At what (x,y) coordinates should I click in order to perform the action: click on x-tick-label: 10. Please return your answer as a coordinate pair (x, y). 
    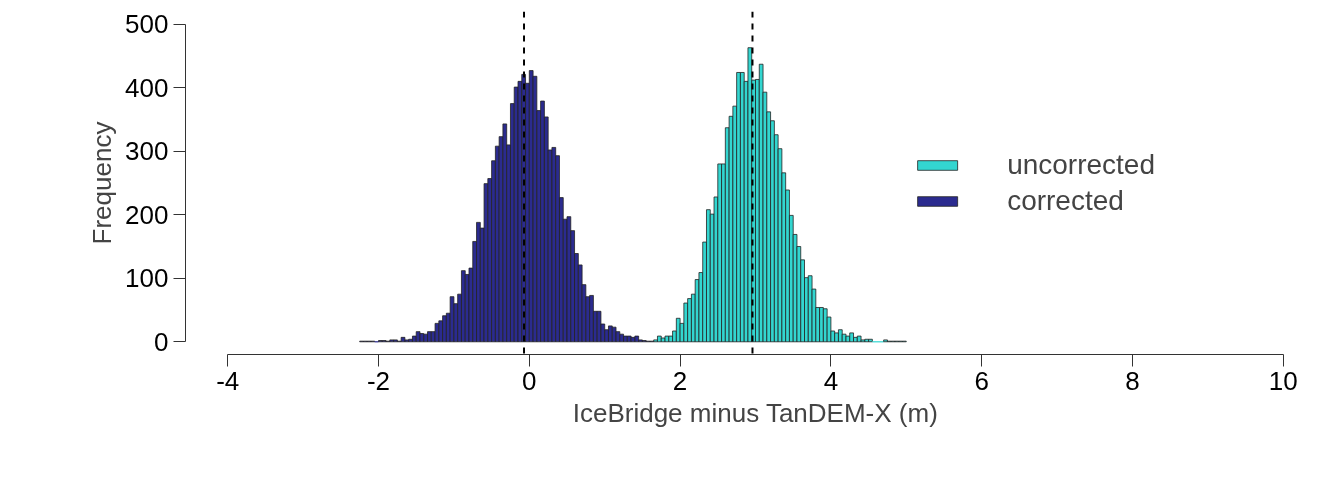
    Looking at the image, I should click on (1283, 380).